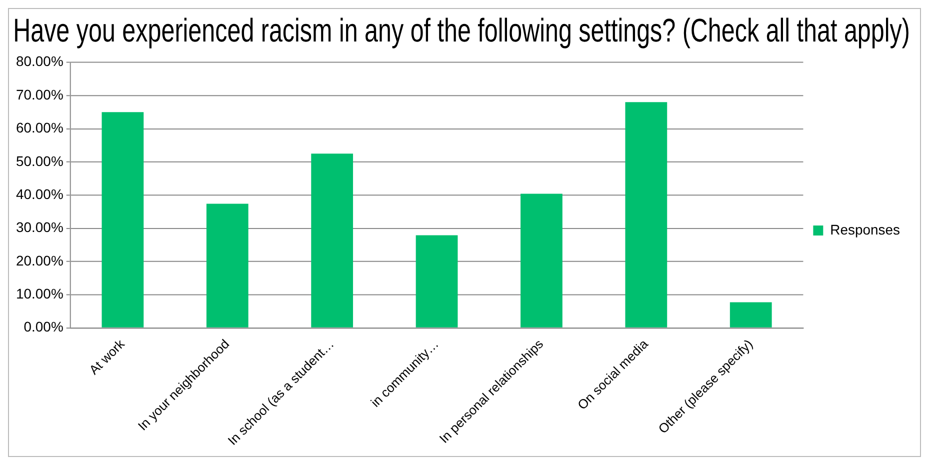  Describe the element at coordinates (40, 260) in the screenshot. I see `y-tick-label: 20.00%` at that location.